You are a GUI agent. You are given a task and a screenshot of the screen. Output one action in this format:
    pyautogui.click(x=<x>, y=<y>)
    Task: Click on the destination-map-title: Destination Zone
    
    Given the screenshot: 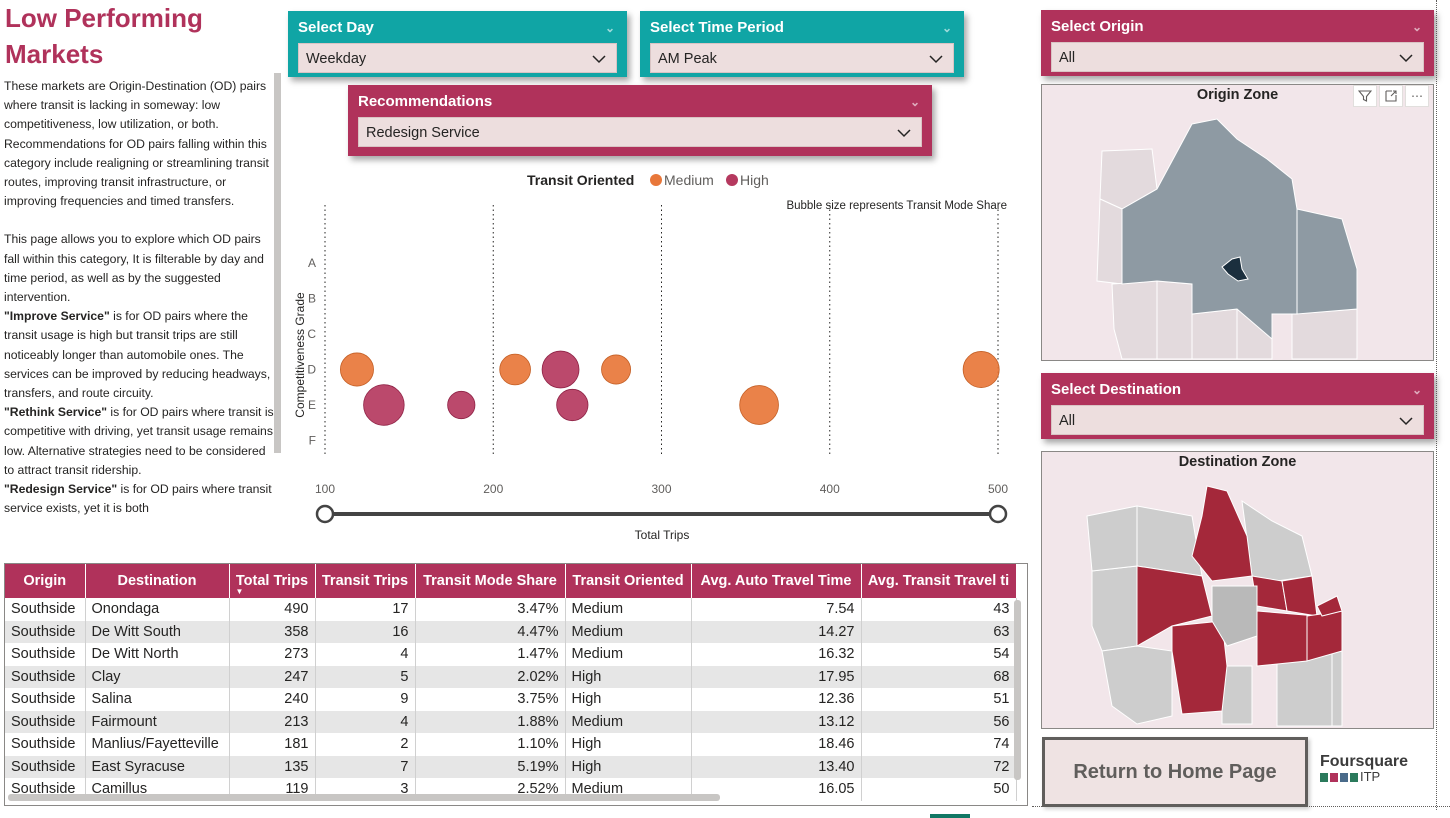 What is the action you would take?
    pyautogui.click(x=1237, y=462)
    